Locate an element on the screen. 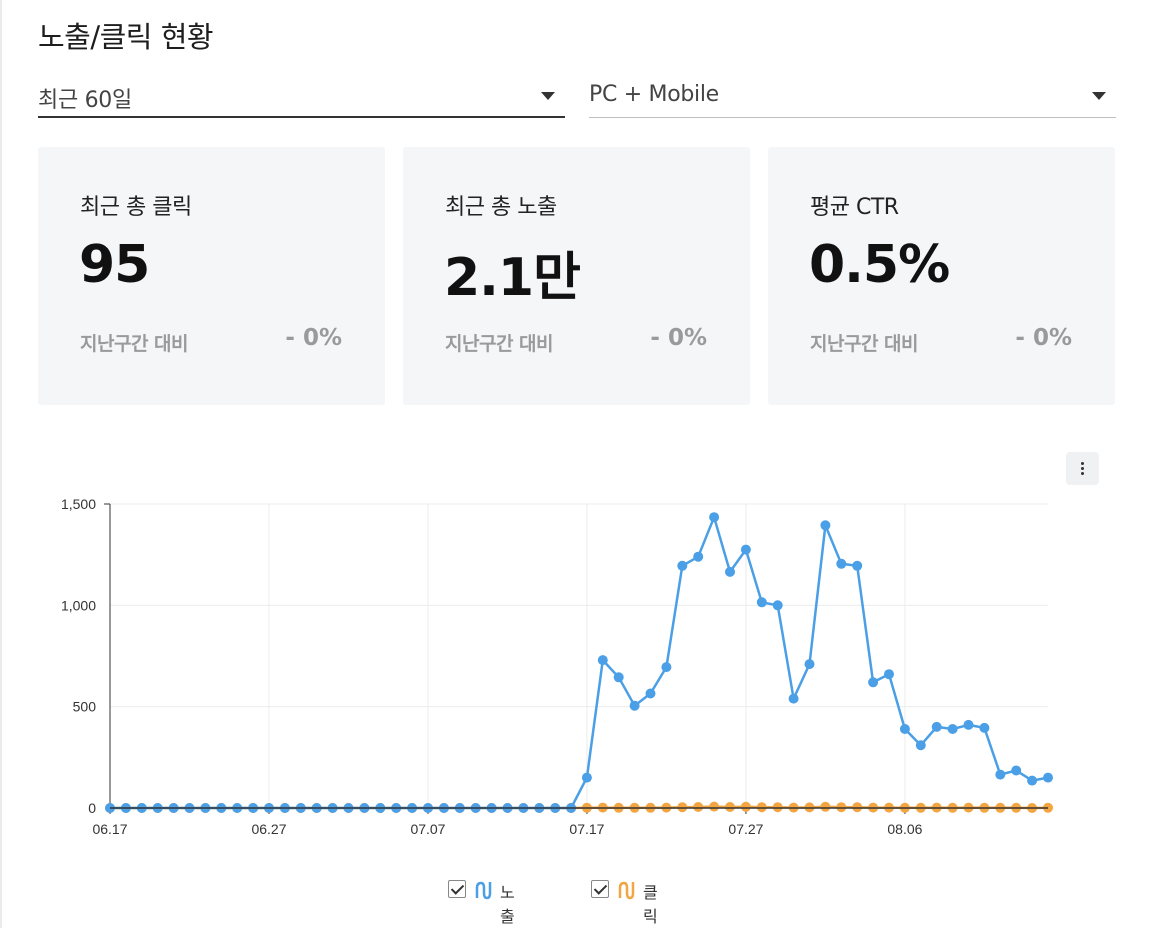 This screenshot has width=1150, height=928. x-tick-label: 06.27 is located at coordinates (268, 829).